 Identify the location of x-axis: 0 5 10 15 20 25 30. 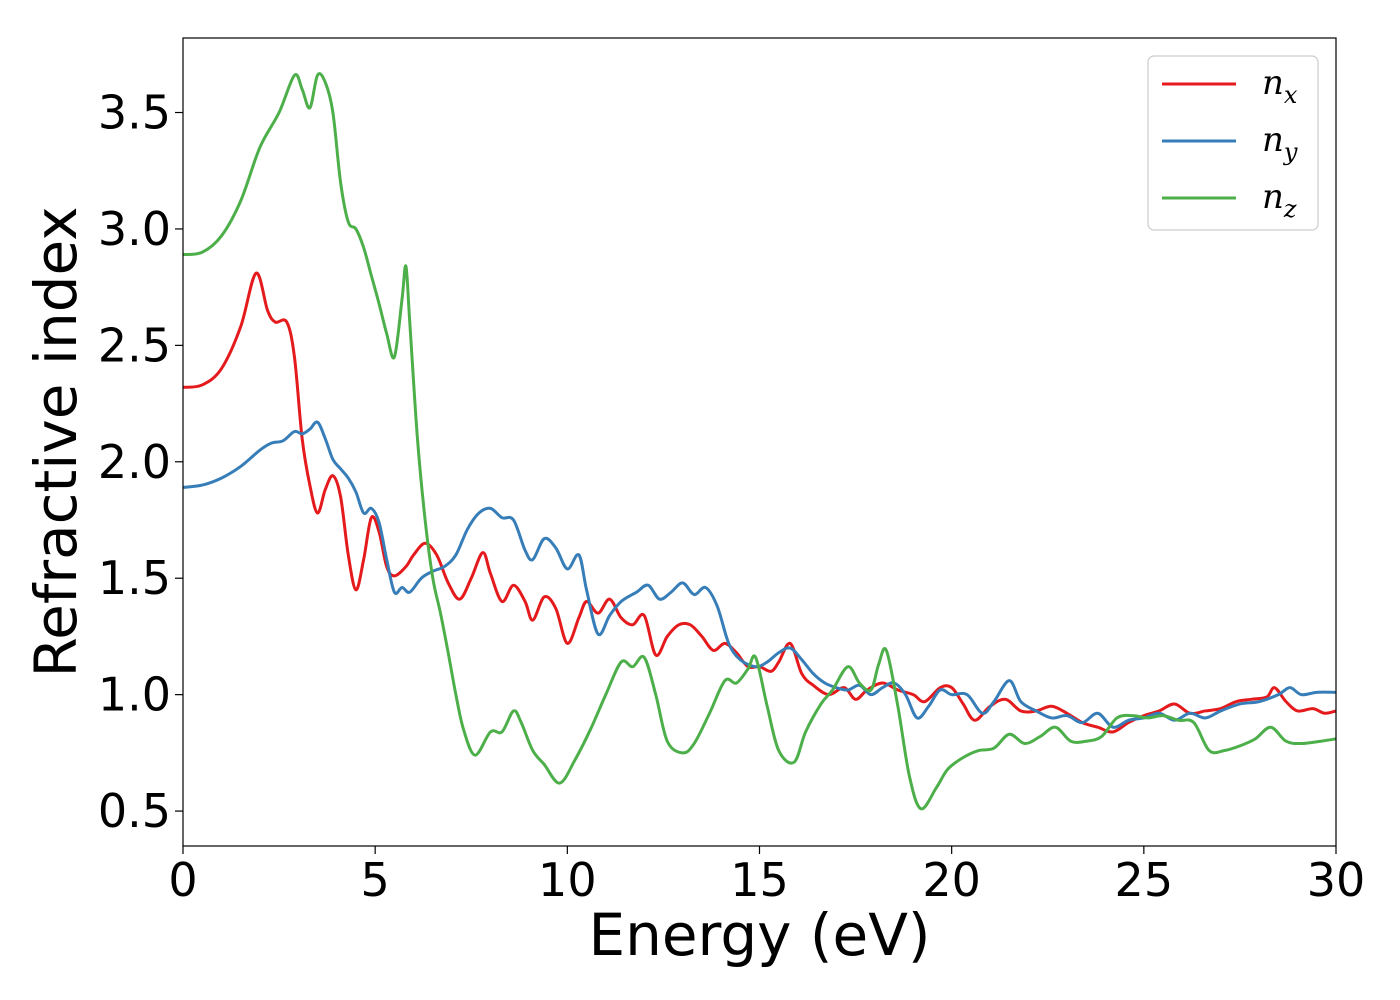
(766, 876).